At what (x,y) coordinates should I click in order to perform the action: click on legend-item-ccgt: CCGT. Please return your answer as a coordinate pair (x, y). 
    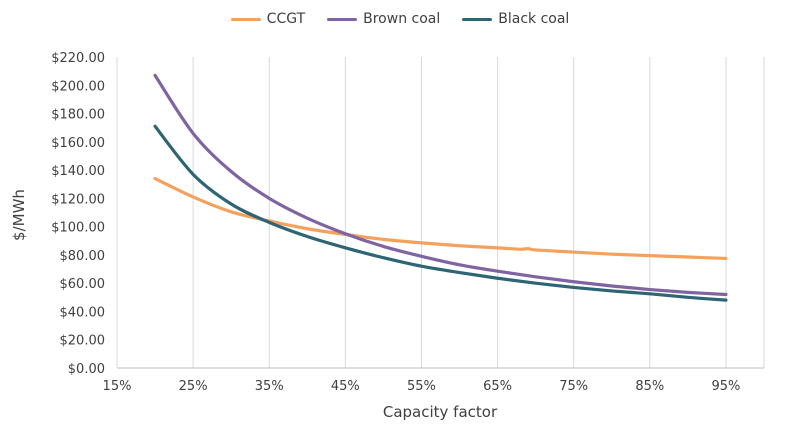
    Looking at the image, I should click on (268, 19).